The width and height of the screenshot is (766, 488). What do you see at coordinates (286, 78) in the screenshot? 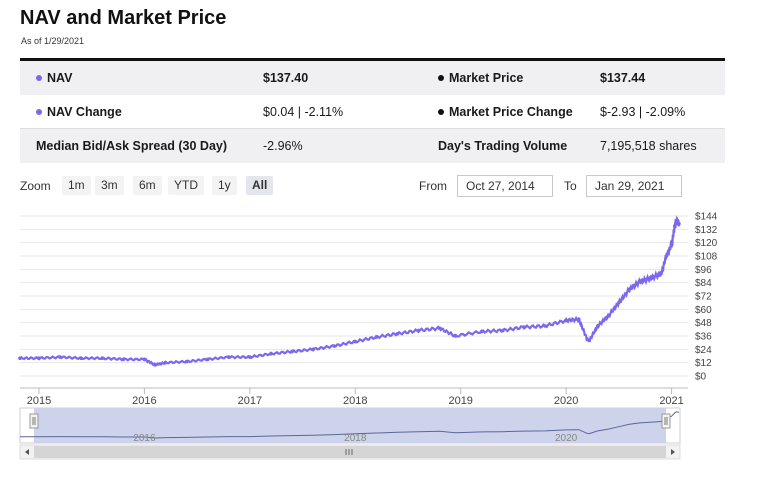
I see `nav-value: $137.40` at bounding box center [286, 78].